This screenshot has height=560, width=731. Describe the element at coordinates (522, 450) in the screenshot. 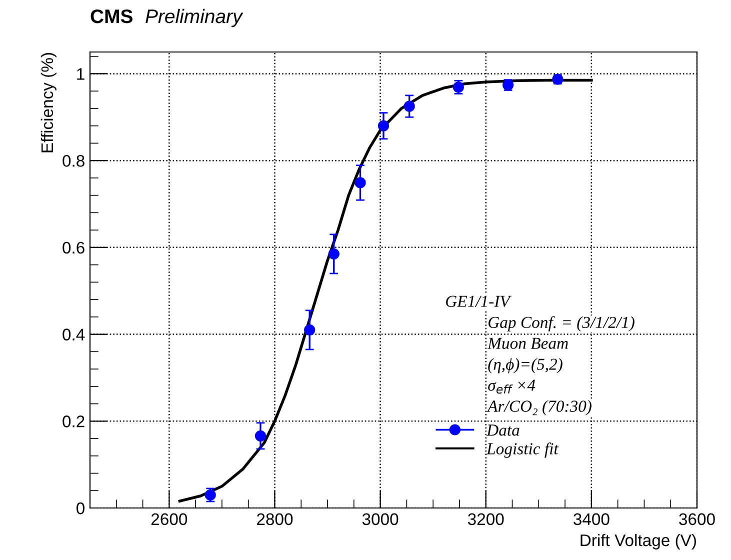

I see `legend-label: Logistic fit` at that location.